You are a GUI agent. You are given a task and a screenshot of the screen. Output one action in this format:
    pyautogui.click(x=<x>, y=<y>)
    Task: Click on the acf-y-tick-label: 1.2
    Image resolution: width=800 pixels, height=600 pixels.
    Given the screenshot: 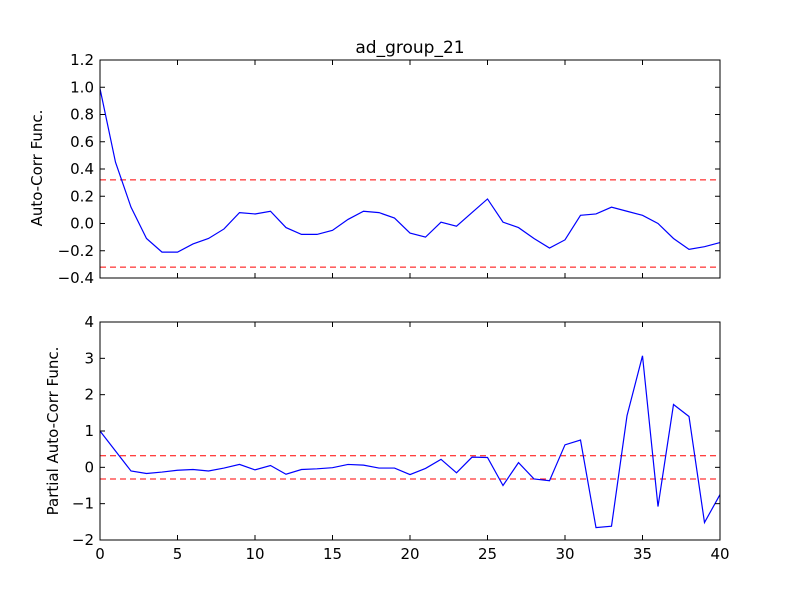 What is the action you would take?
    pyautogui.click(x=82, y=60)
    